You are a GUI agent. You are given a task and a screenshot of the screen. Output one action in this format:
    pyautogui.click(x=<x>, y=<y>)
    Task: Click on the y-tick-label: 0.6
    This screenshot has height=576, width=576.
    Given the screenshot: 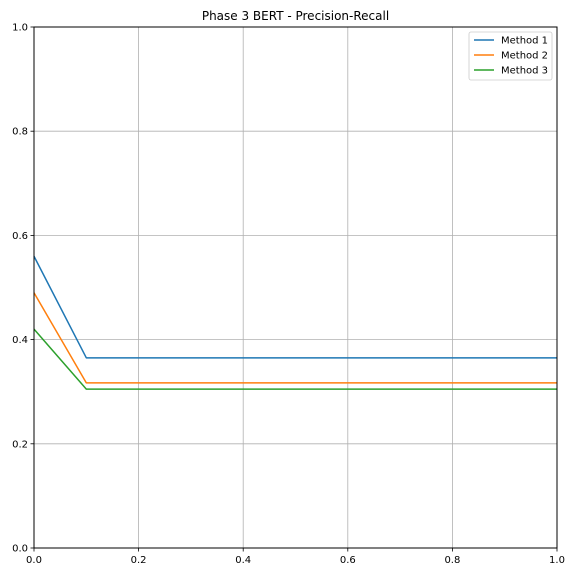 What is the action you would take?
    pyautogui.click(x=20, y=236)
    